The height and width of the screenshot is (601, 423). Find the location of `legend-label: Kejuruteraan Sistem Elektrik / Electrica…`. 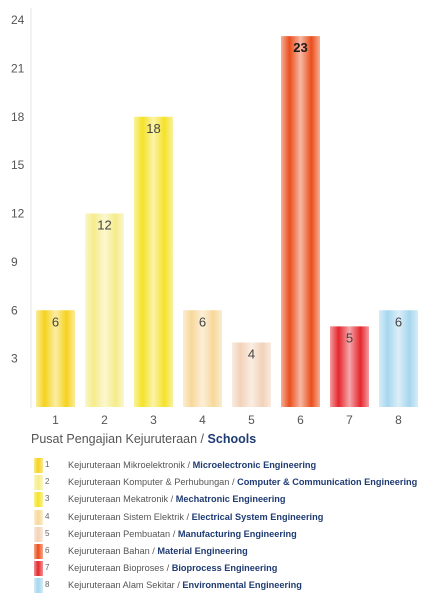

legend-label: Kejuruteraan Sistem Elektrik / Electrica… is located at coordinates (195, 517).